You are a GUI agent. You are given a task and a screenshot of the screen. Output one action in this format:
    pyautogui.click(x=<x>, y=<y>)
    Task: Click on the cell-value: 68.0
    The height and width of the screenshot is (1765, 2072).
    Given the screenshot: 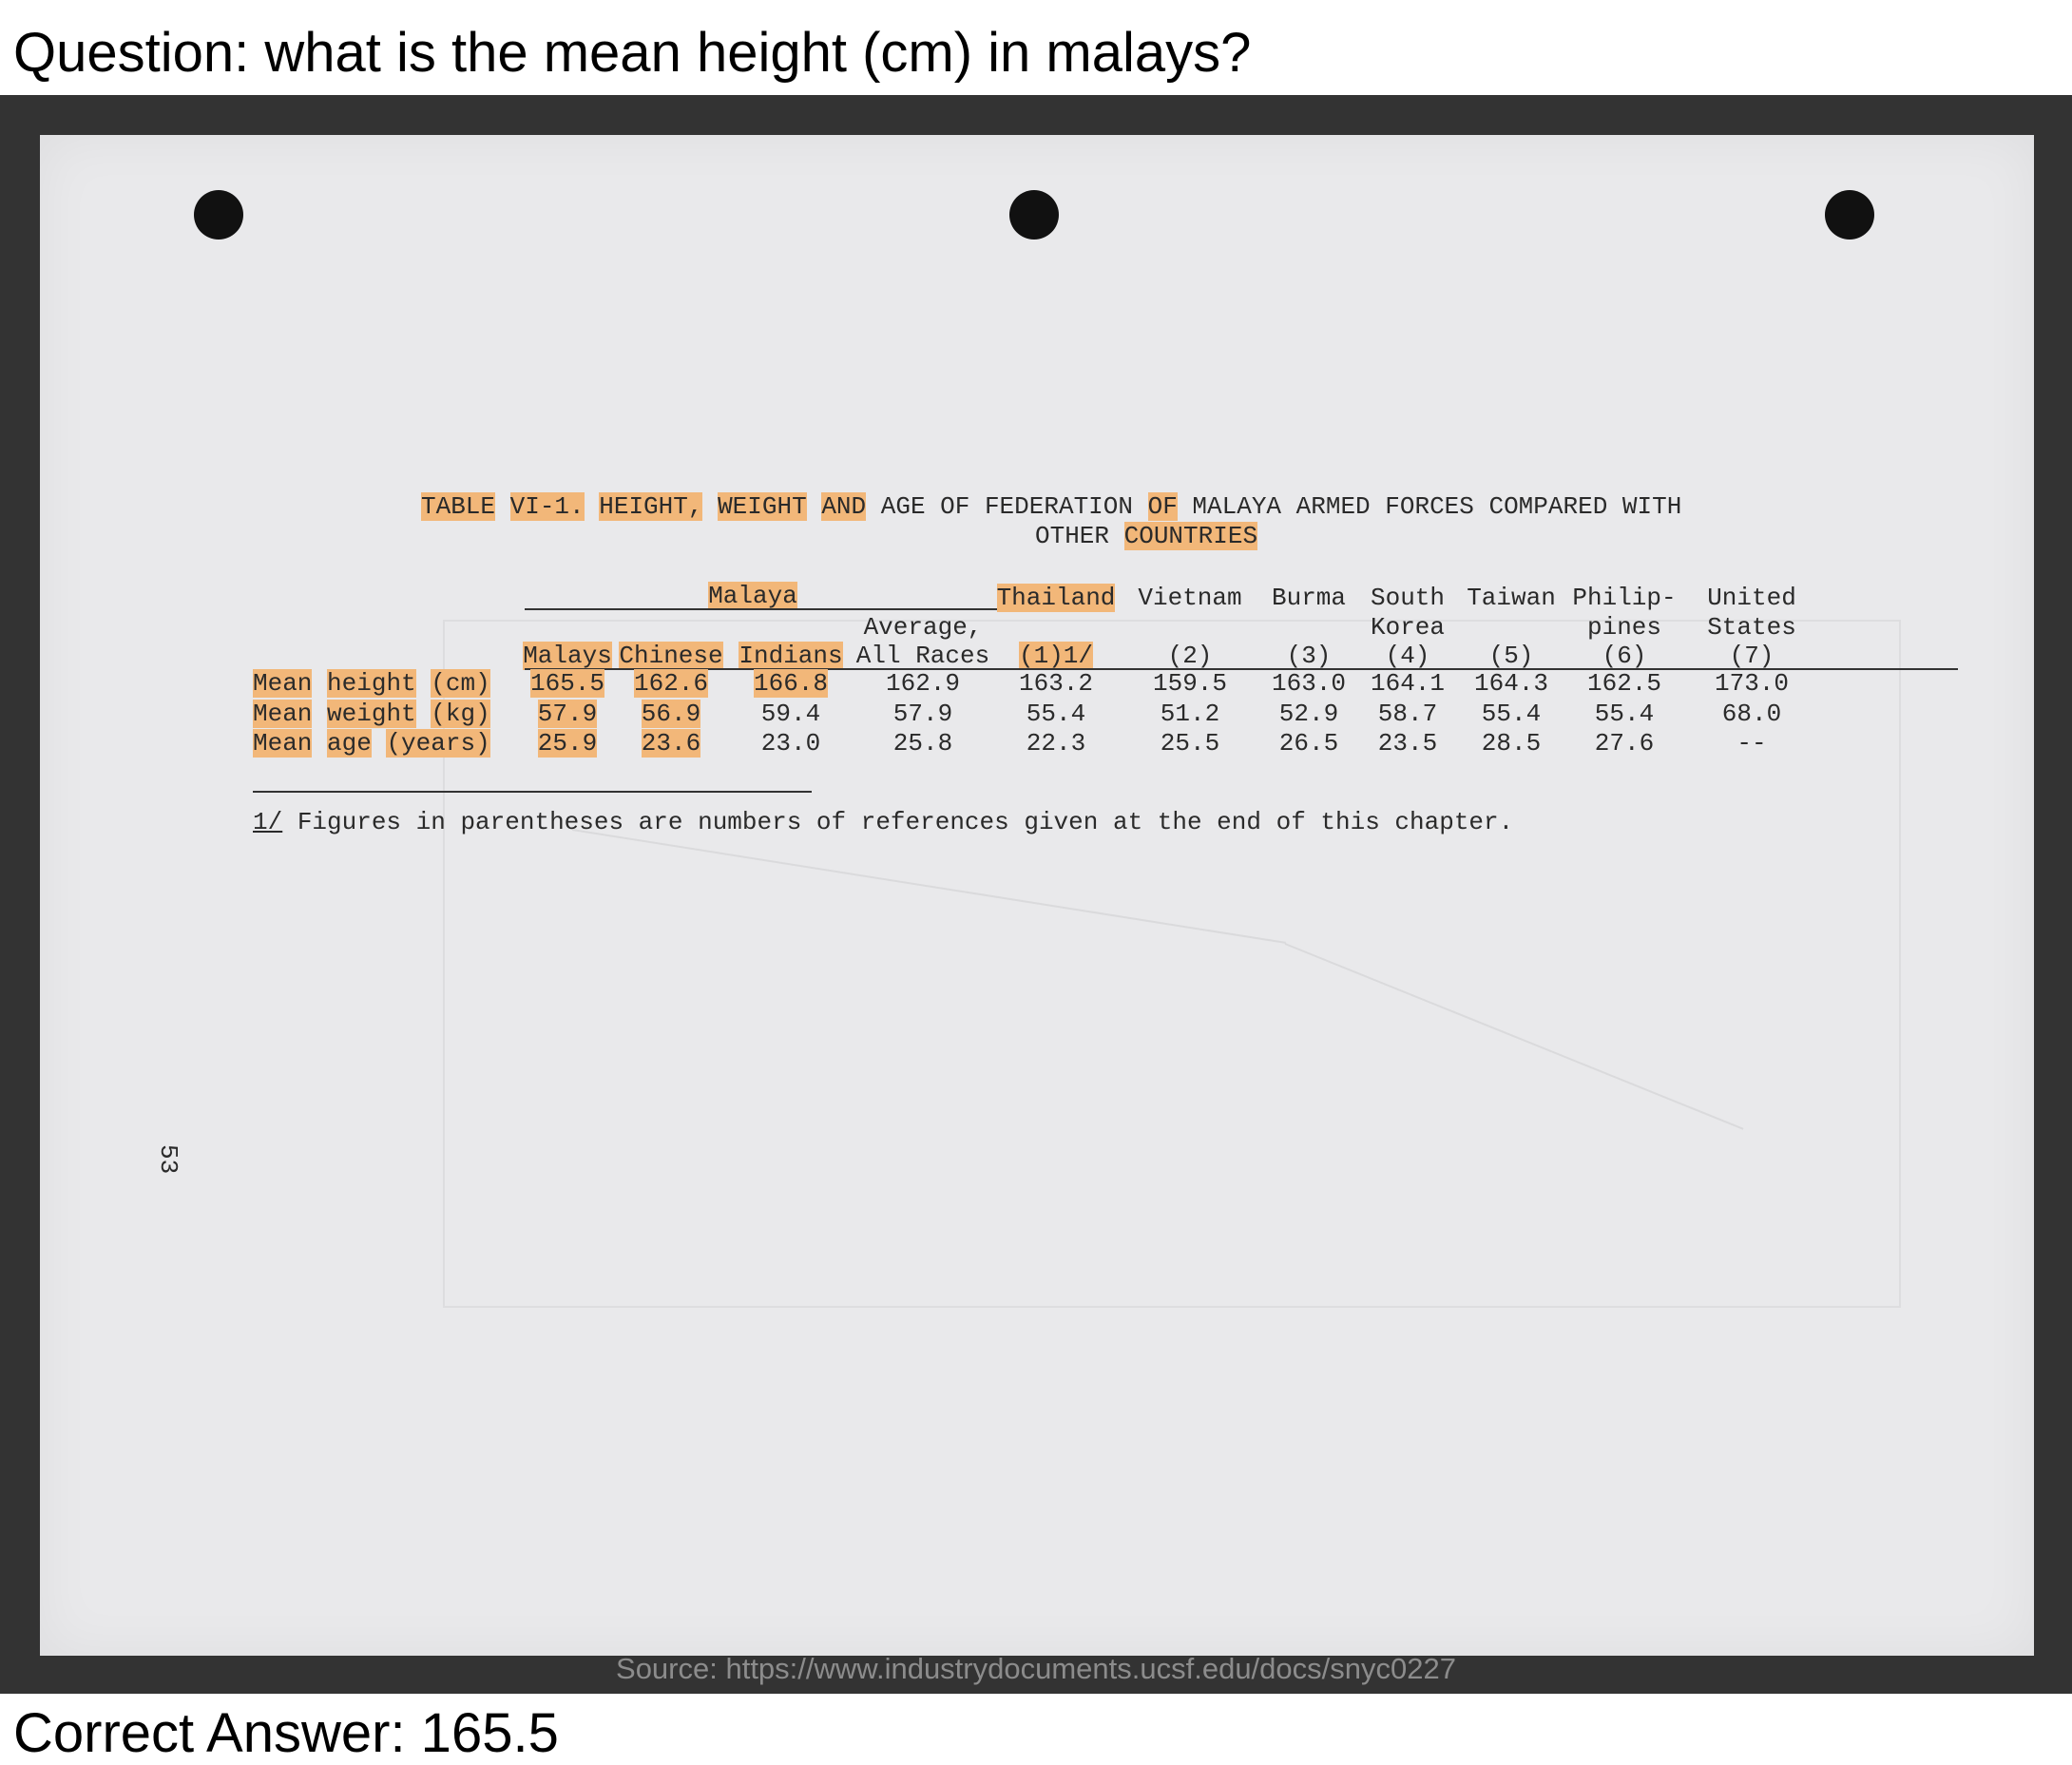 What is the action you would take?
    pyautogui.click(x=1752, y=714)
    